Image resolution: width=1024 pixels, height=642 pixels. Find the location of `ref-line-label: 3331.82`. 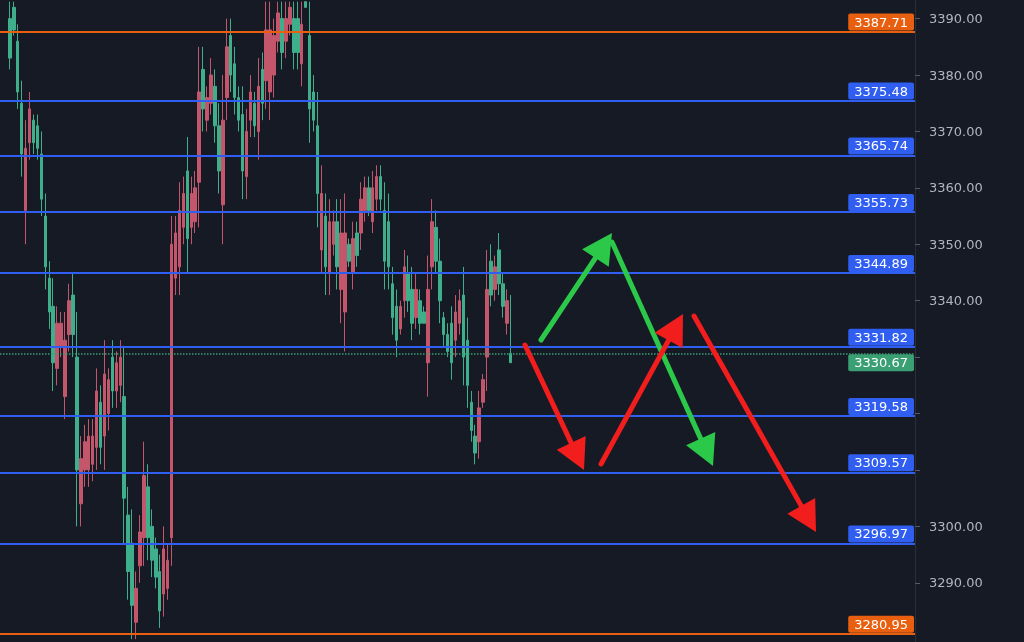

ref-line-label: 3331.82 is located at coordinates (881, 337).